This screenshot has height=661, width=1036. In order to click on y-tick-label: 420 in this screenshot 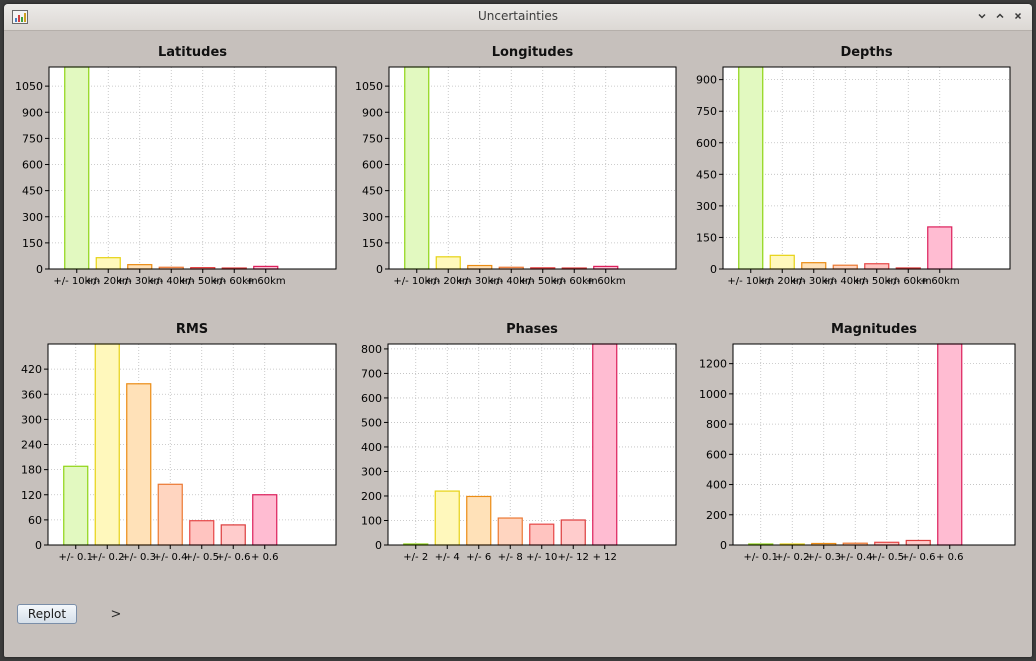, I will do `click(31, 369)`.